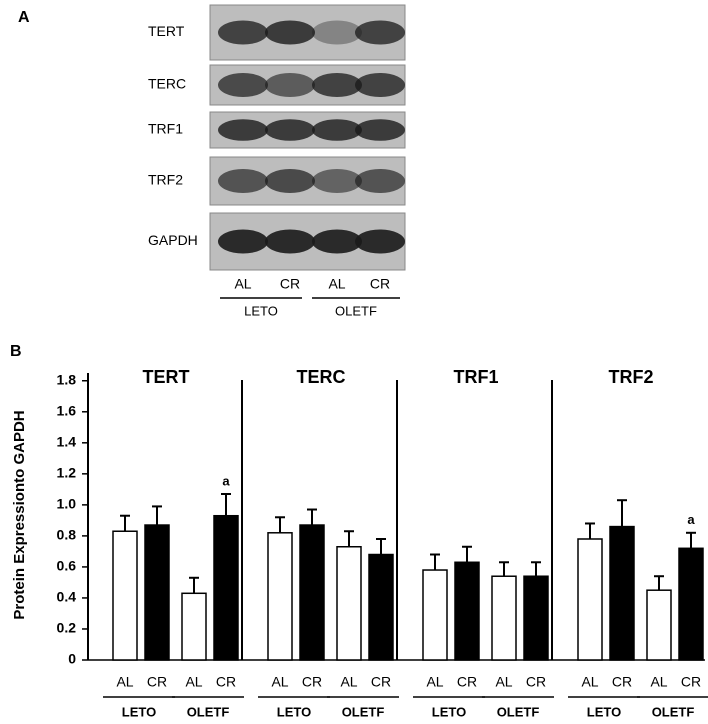 The width and height of the screenshot is (708, 724). I want to click on y-axis-title: Protein Expressionto GAPDH, so click(19, 514).